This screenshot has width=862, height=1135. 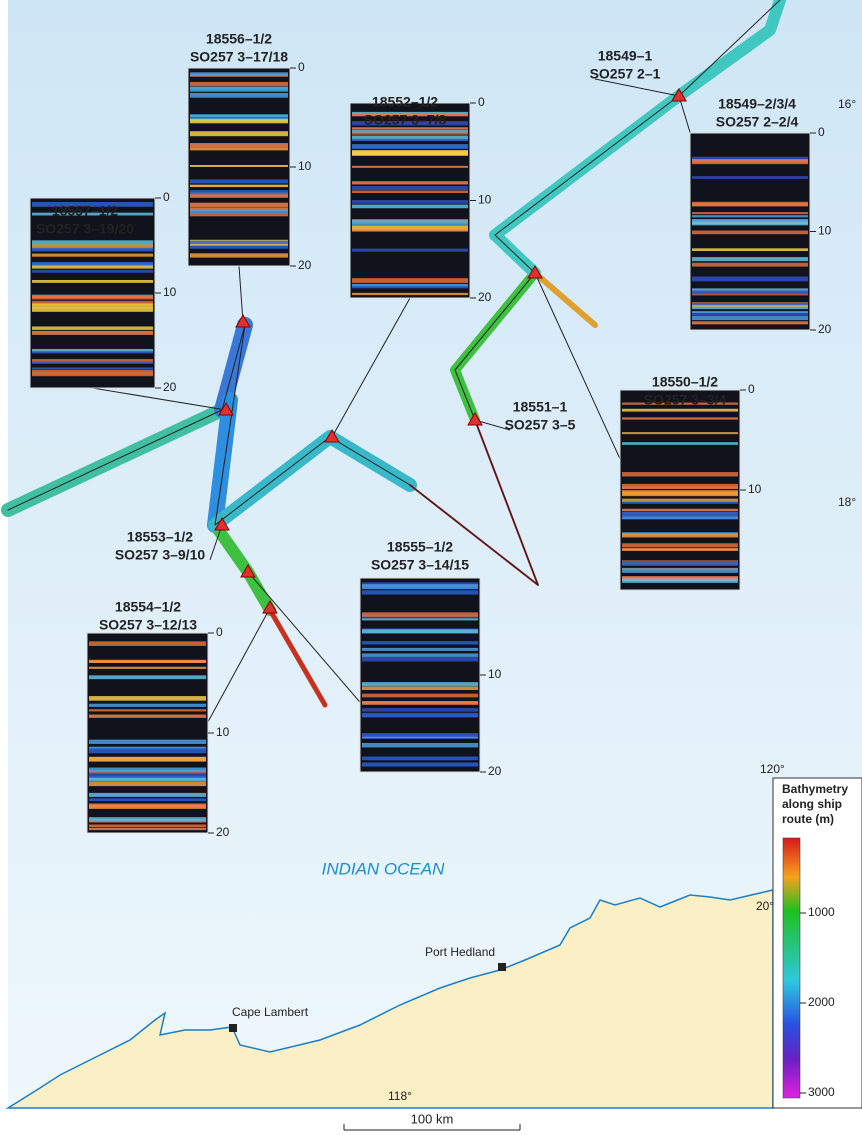 What do you see at coordinates (148, 625) in the screenshot?
I see `station-core: SO257 3–12/13` at bounding box center [148, 625].